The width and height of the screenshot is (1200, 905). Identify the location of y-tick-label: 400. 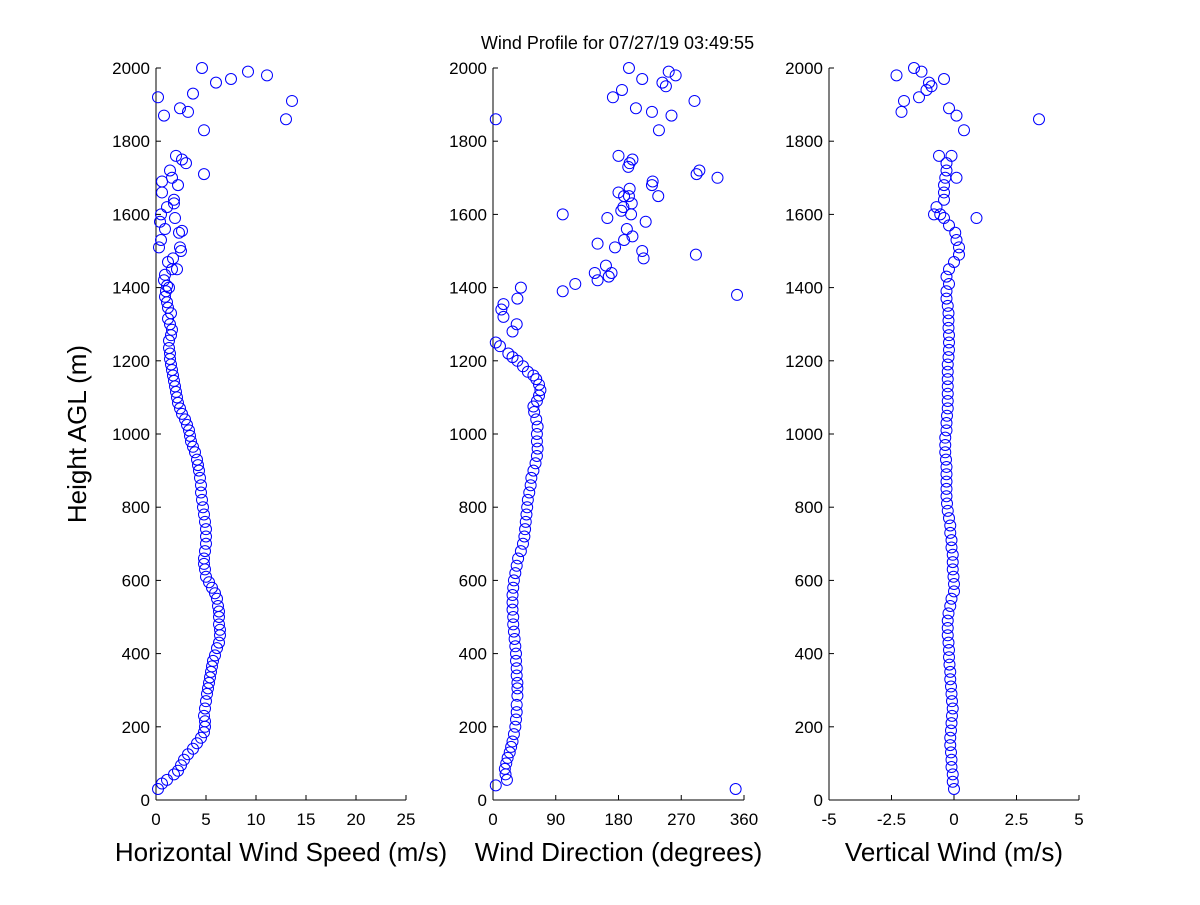
(136, 654).